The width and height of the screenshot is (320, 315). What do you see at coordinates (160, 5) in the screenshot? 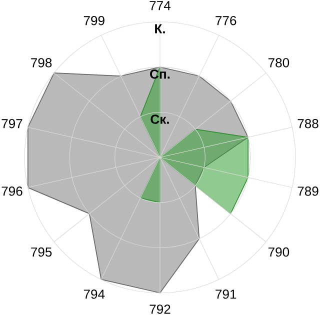
I see `spoke-label: 774` at bounding box center [160, 5].